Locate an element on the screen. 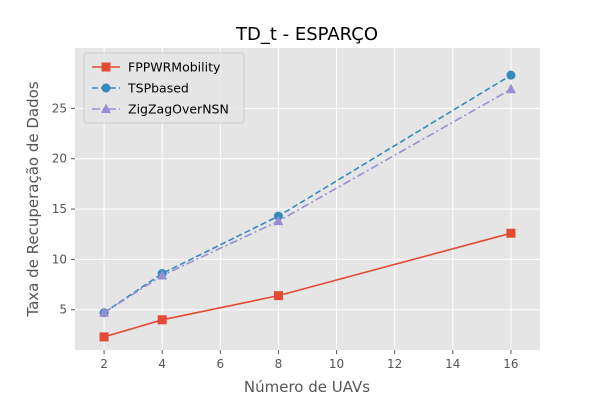 This screenshot has height=400, width=600. legend-label-zigzagovernsn: ZigZagOverNSN is located at coordinates (178, 109).